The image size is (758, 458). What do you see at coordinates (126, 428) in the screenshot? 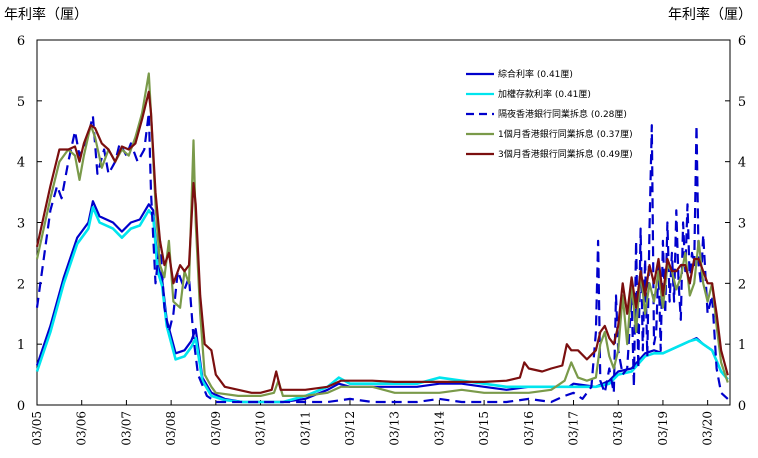
I see `x-tick-label: 03/07` at bounding box center [126, 428].